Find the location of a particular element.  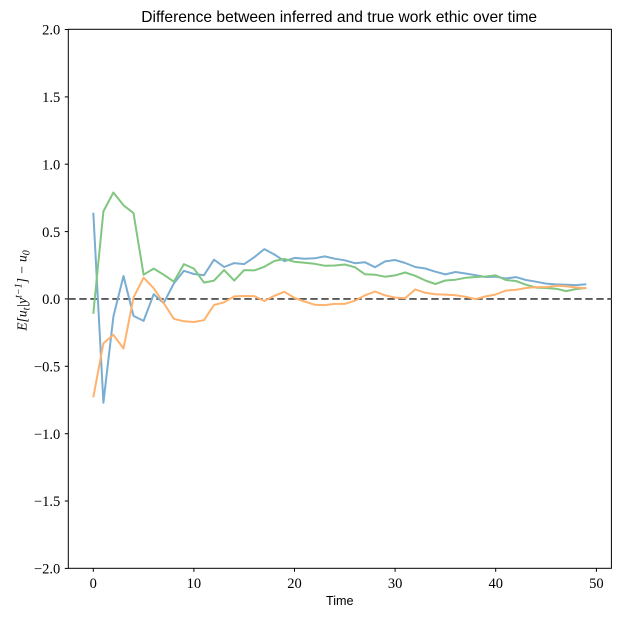

svg-text: −1.0 is located at coordinates (47, 435).